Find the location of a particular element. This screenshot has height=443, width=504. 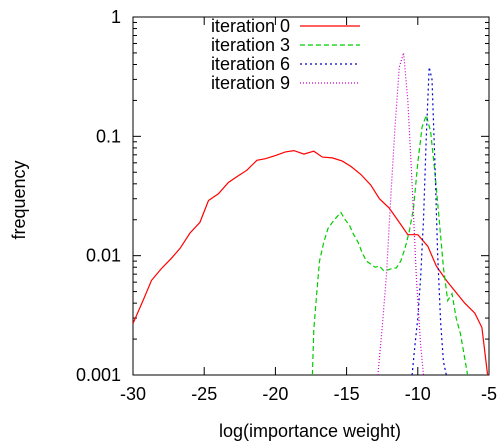

y-tick-label: 0.1 is located at coordinates (108, 136).